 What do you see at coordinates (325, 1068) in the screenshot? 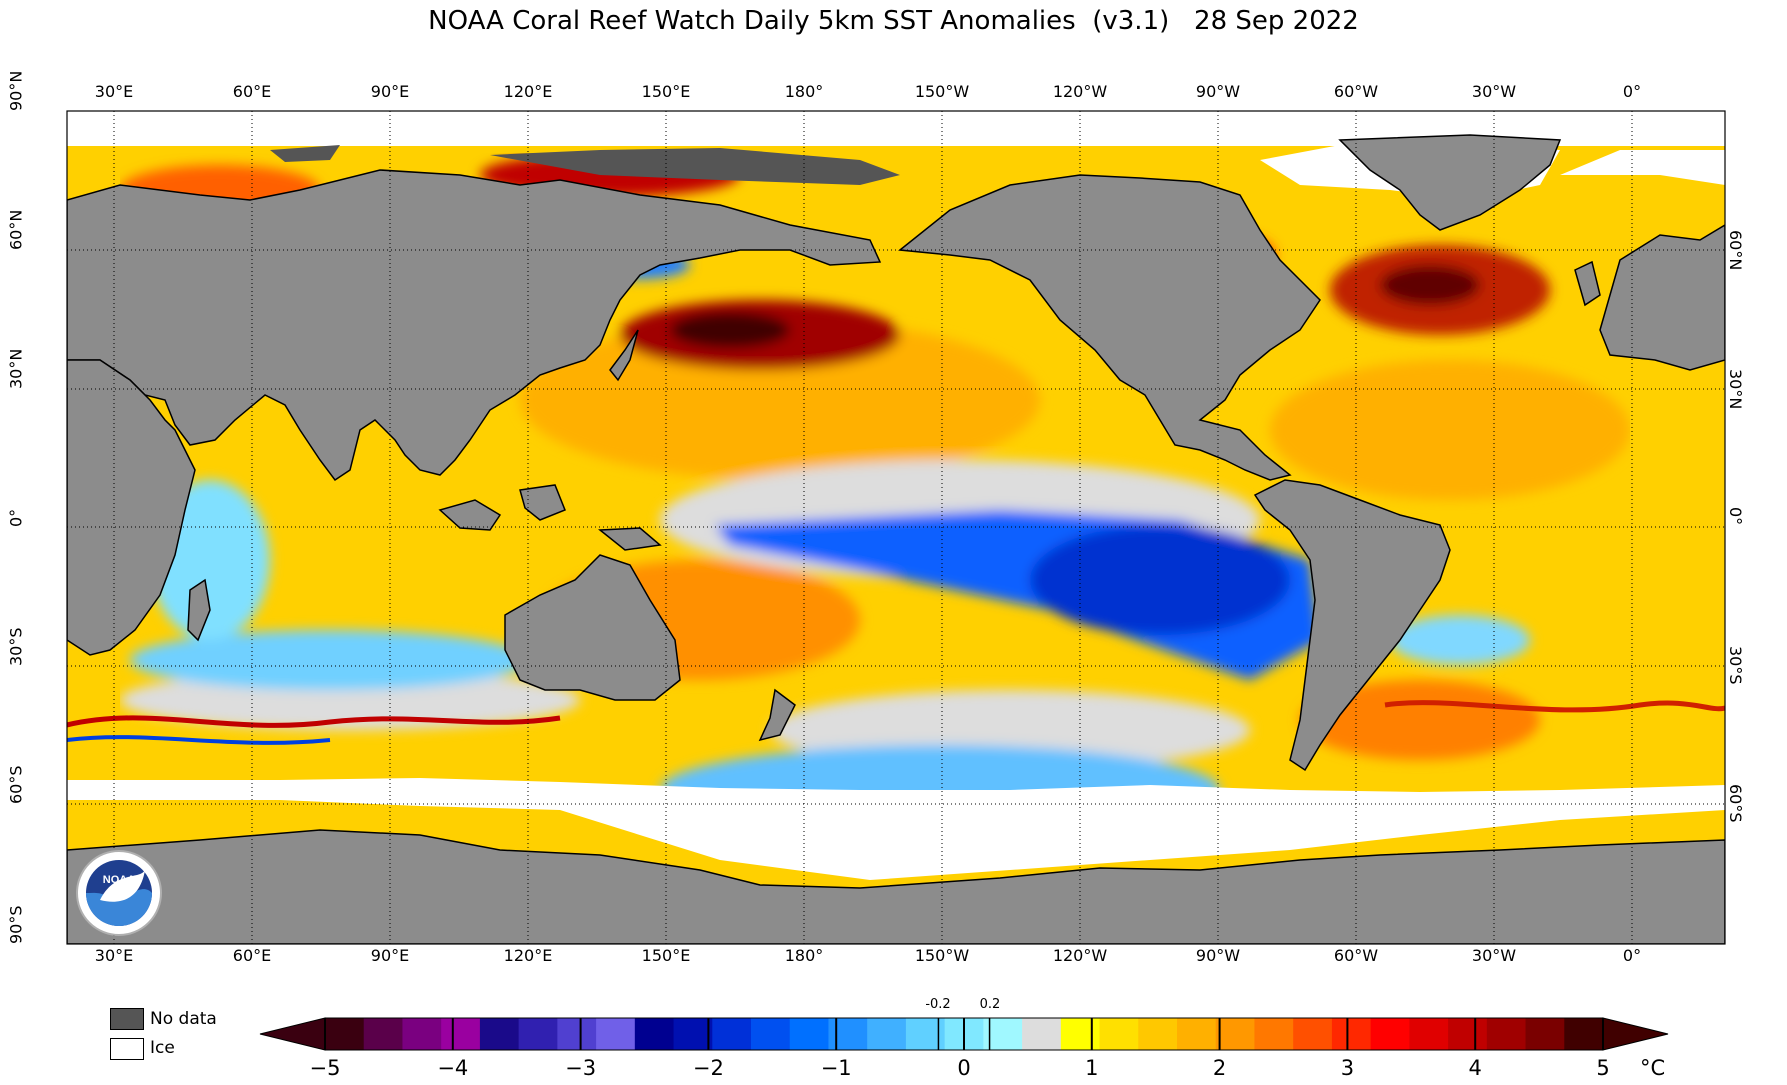
I see `colorbar-tick-label: −5` at bounding box center [325, 1068].